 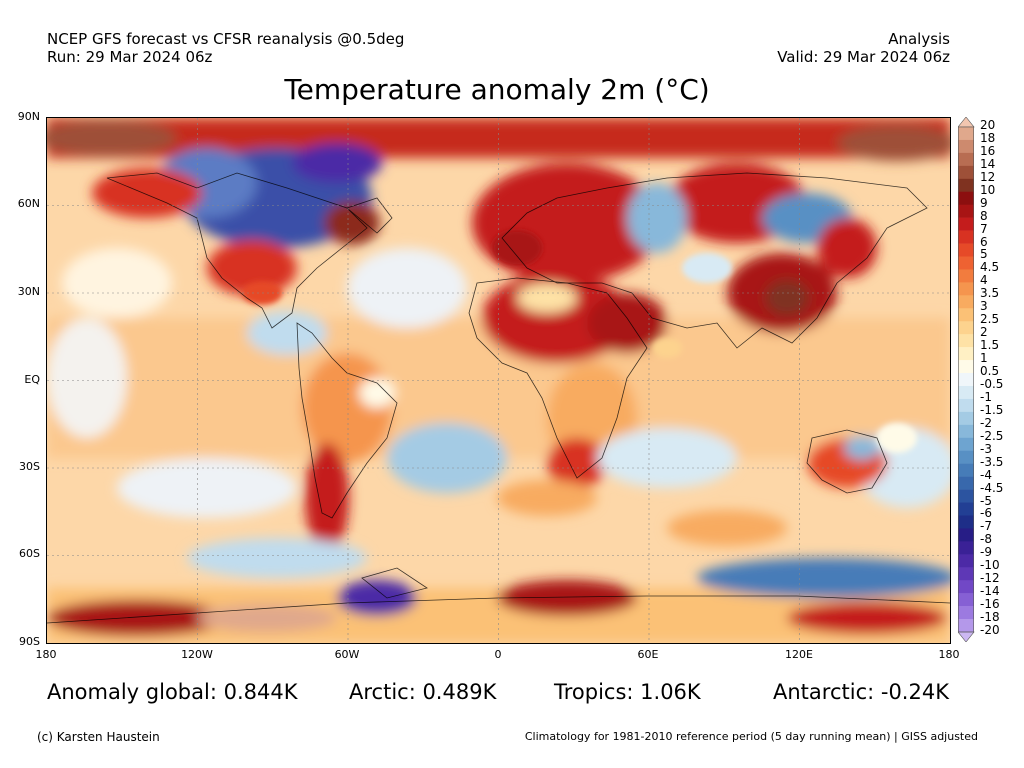 I want to click on colorbar, so click(x=966, y=379).